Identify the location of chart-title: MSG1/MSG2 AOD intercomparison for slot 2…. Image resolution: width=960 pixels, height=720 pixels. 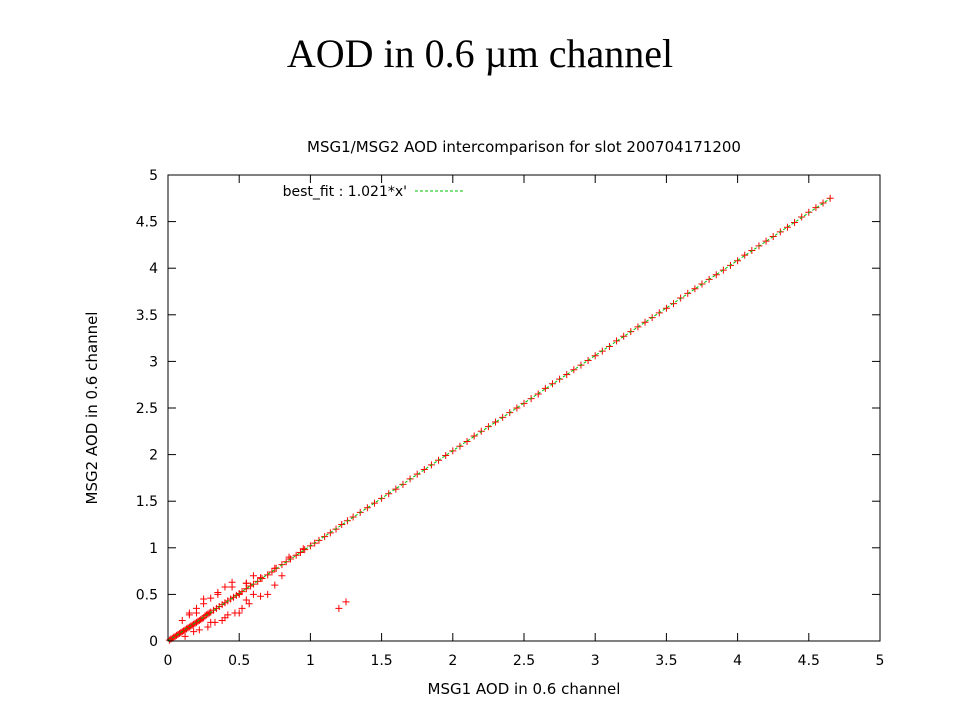
(524, 147).